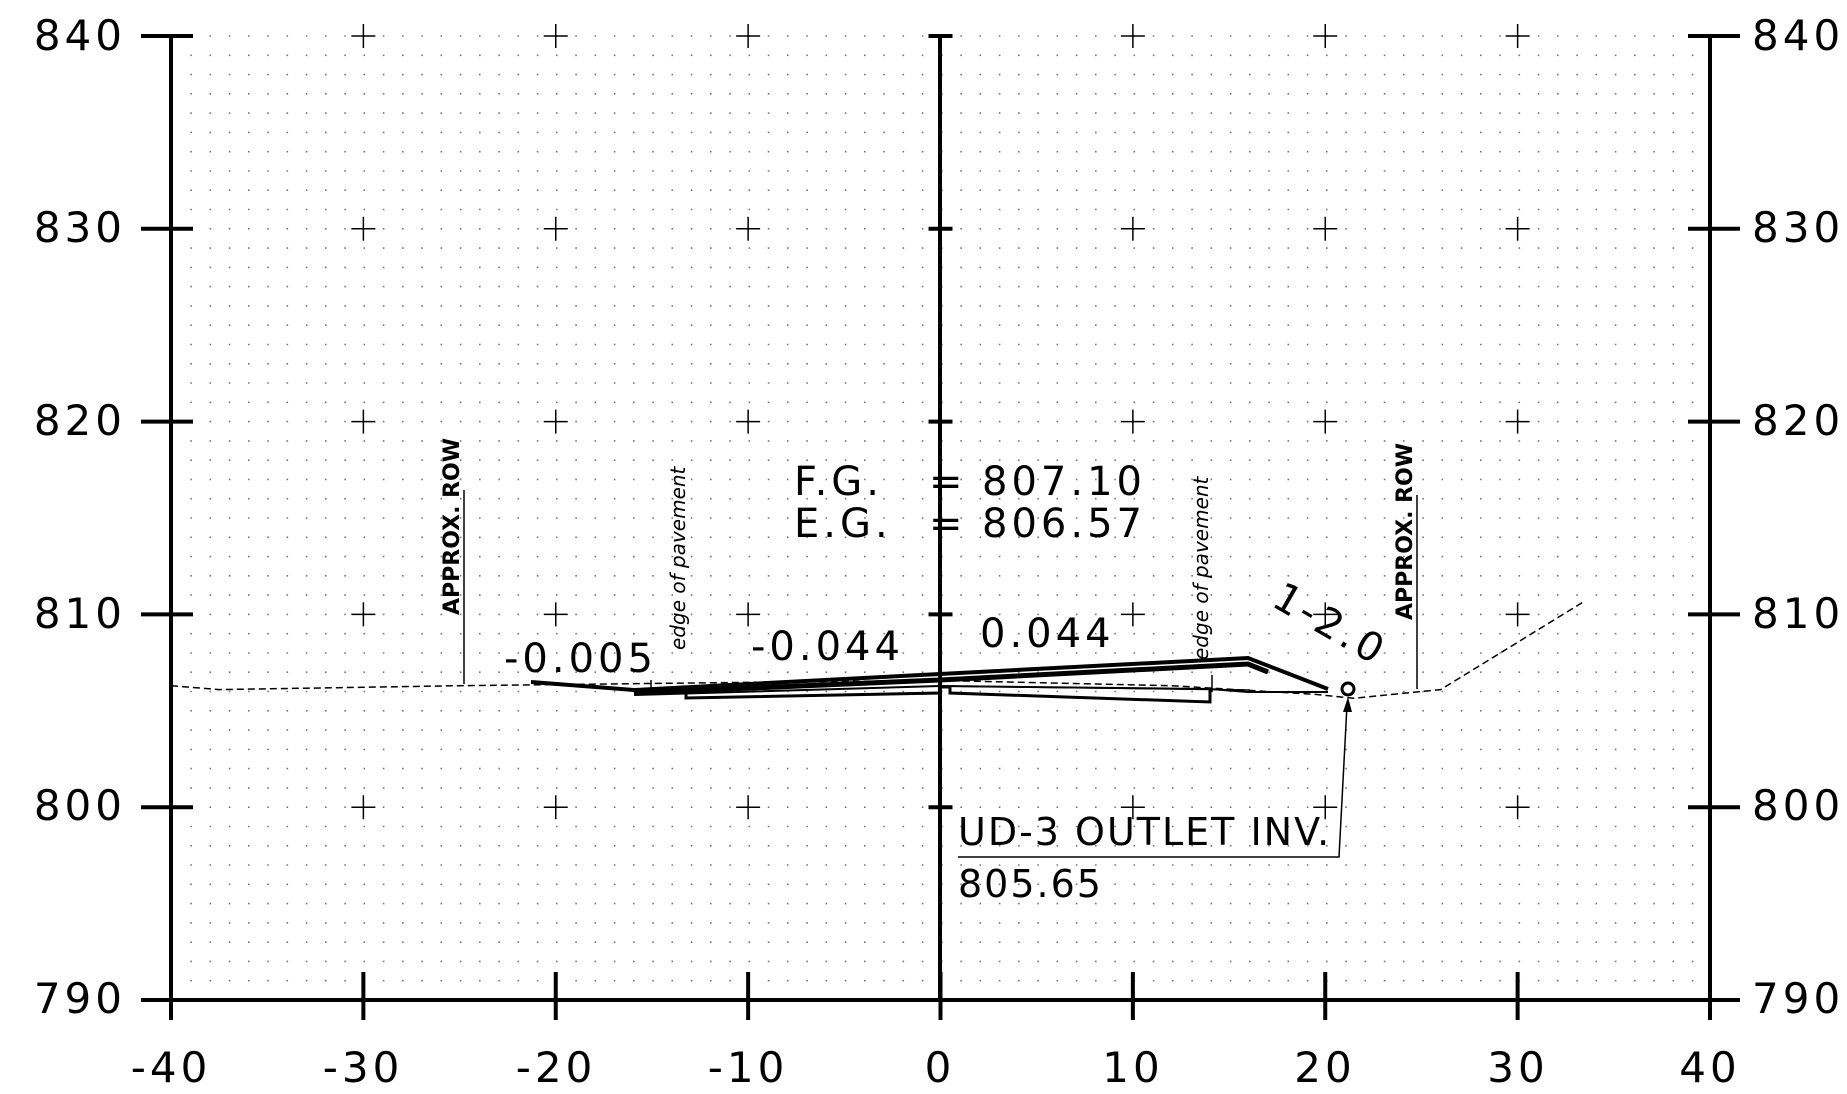 The image size is (1847, 1094). I want to click on x-tick-label: 40, so click(1709, 1067).